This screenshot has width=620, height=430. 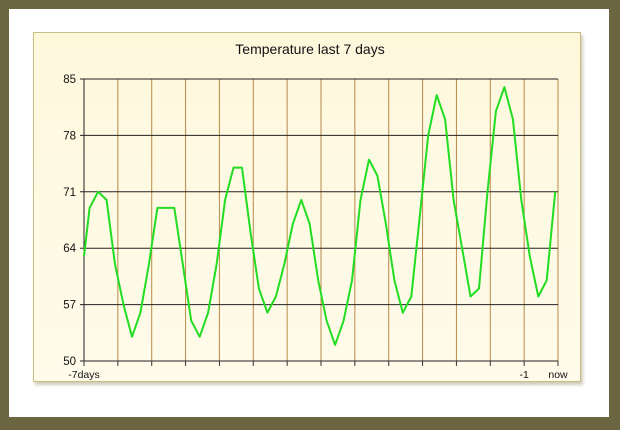 I want to click on y-tick-label: 85, so click(x=69, y=80).